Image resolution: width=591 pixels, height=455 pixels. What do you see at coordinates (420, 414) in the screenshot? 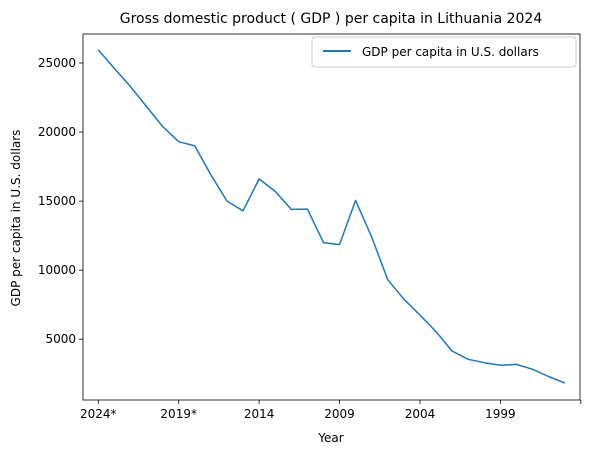
I see `x-tick-label: 2004` at bounding box center [420, 414].